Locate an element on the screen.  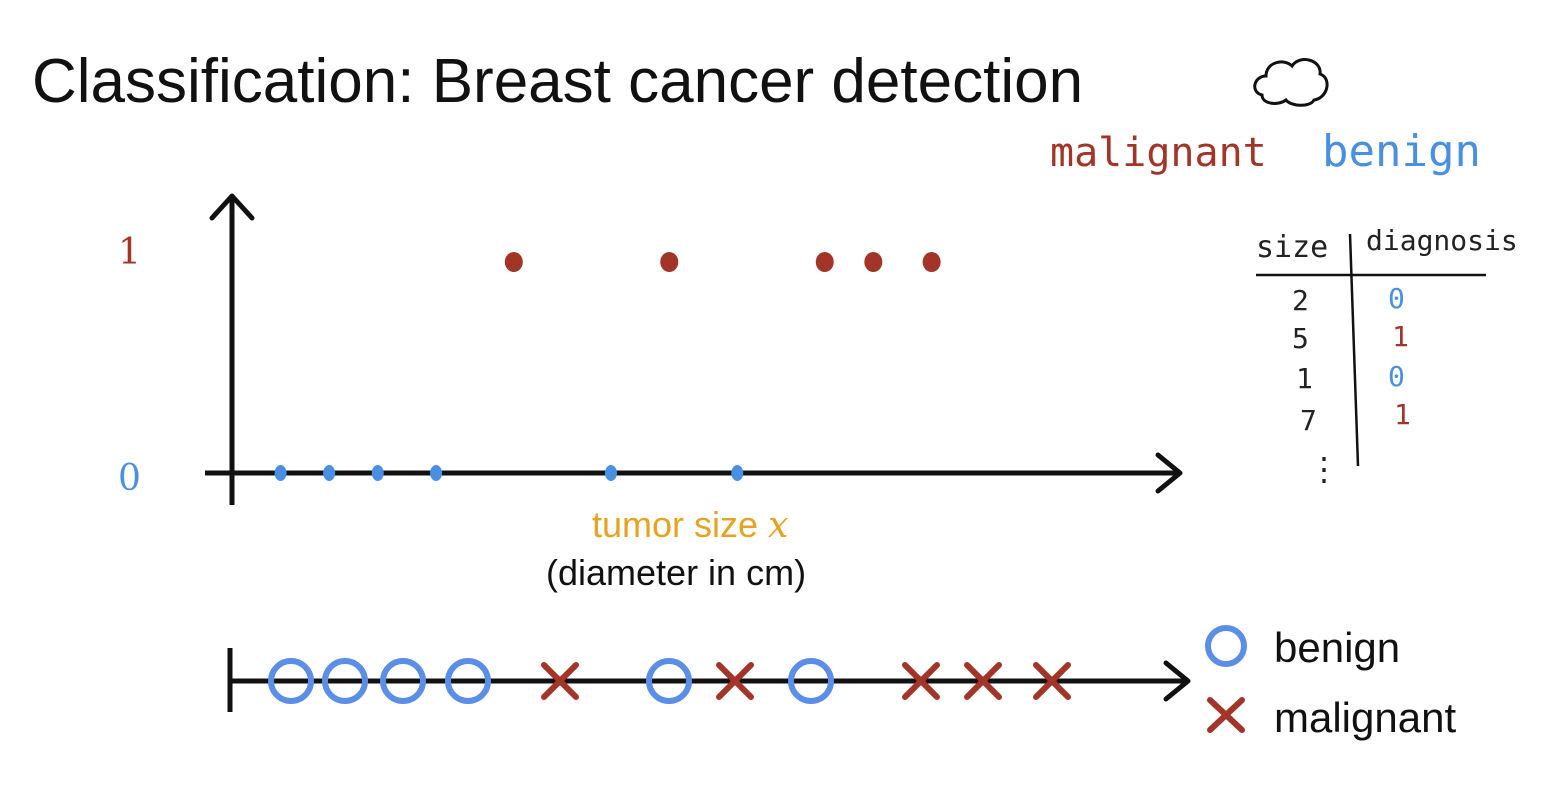
table-cell-size: 2 is located at coordinates (1300, 300).